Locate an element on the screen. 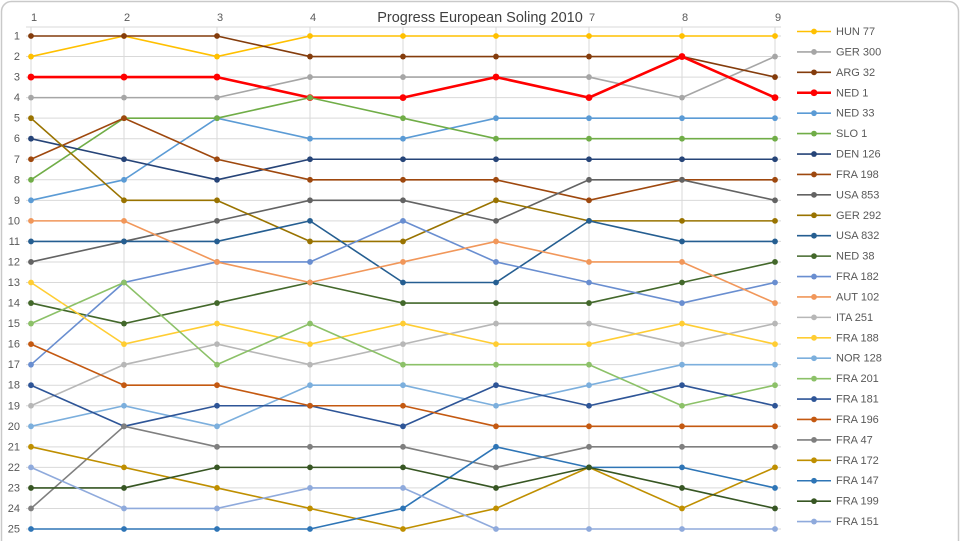 The width and height of the screenshot is (960, 541). legend-label-NOR-128: NOR 128 is located at coordinates (859, 359).